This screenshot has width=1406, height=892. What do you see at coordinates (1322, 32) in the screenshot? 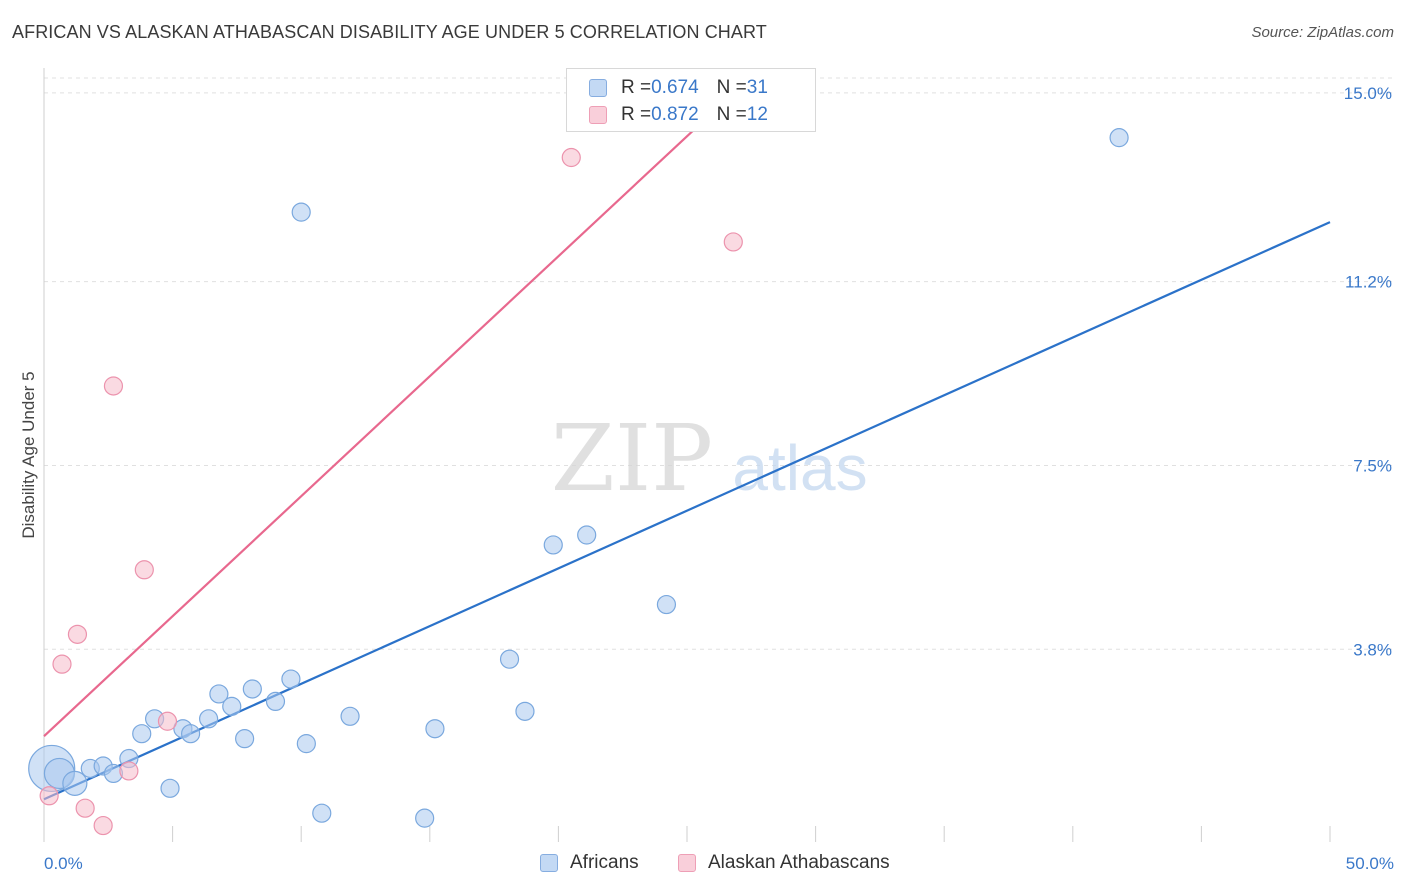
I see `source-label: Source: ZipAtlas.com` at bounding box center [1322, 32].